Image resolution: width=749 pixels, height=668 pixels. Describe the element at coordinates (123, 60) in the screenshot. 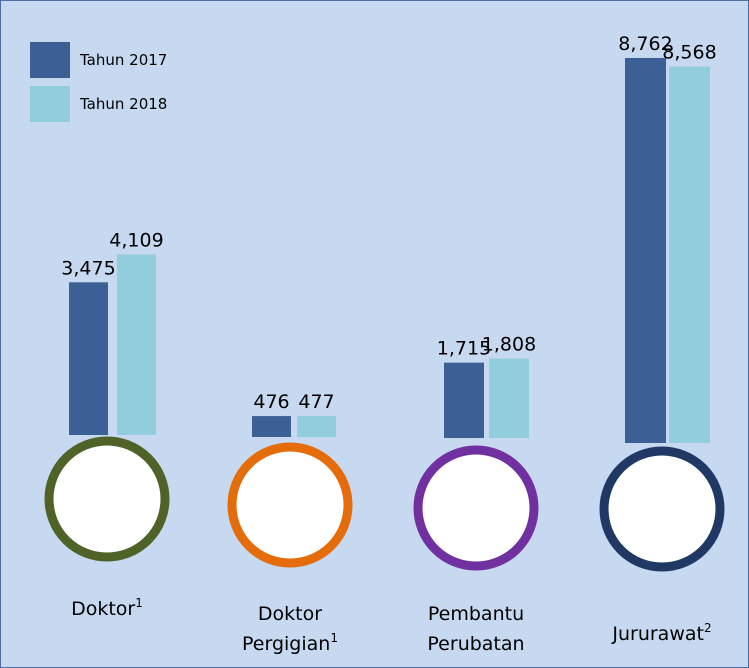

I see `legend-label: Tahun 2017` at that location.